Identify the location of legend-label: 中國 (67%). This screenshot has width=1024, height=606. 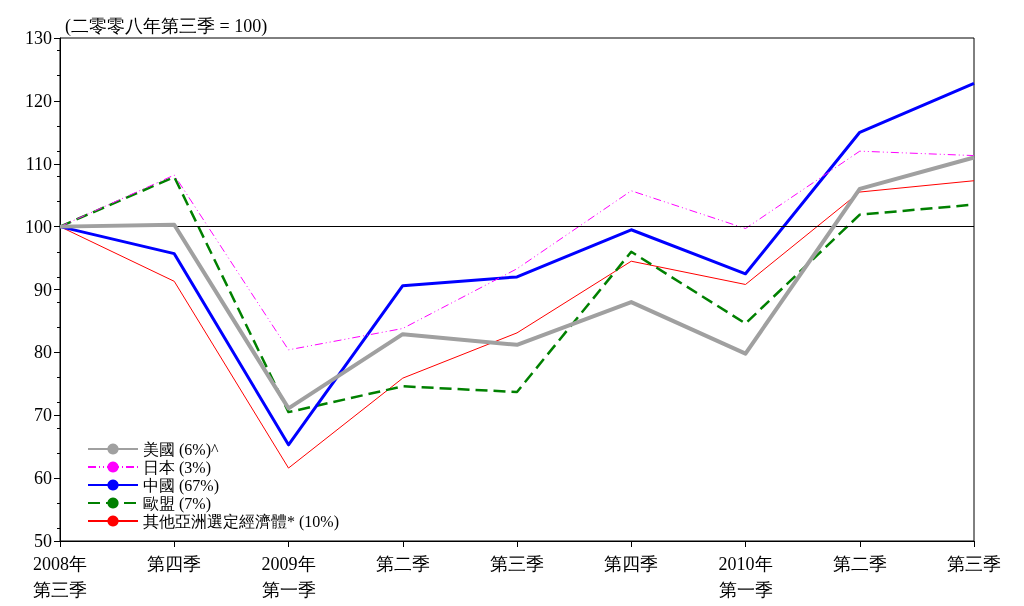
(181, 485).